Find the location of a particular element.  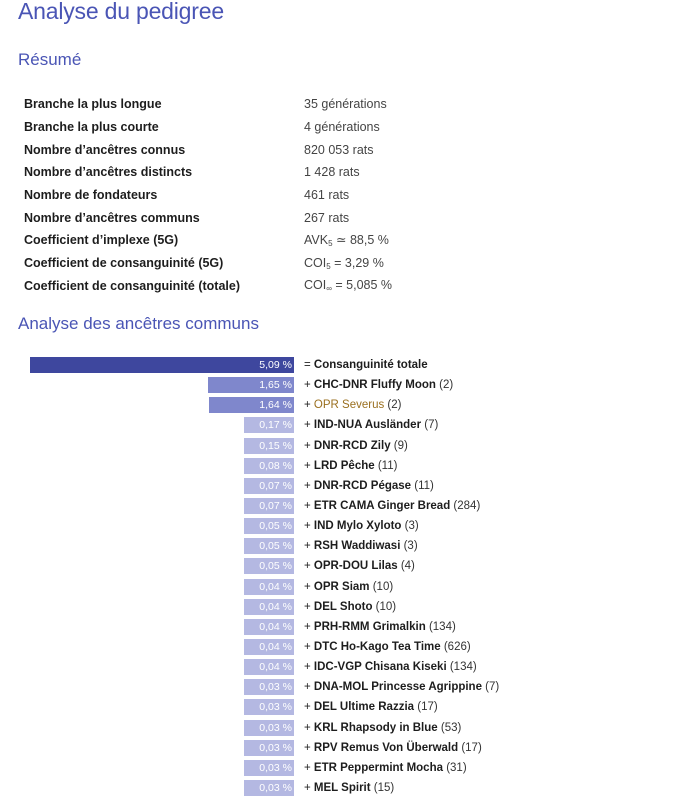

chart-row: 0,03 % + ETR Peppermint Mocha (31) is located at coordinates (342, 769).